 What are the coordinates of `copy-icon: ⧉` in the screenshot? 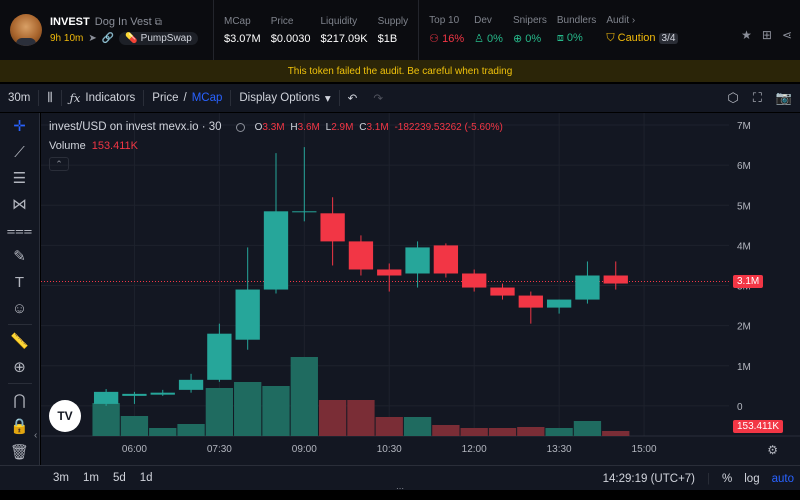 It's located at (158, 22).